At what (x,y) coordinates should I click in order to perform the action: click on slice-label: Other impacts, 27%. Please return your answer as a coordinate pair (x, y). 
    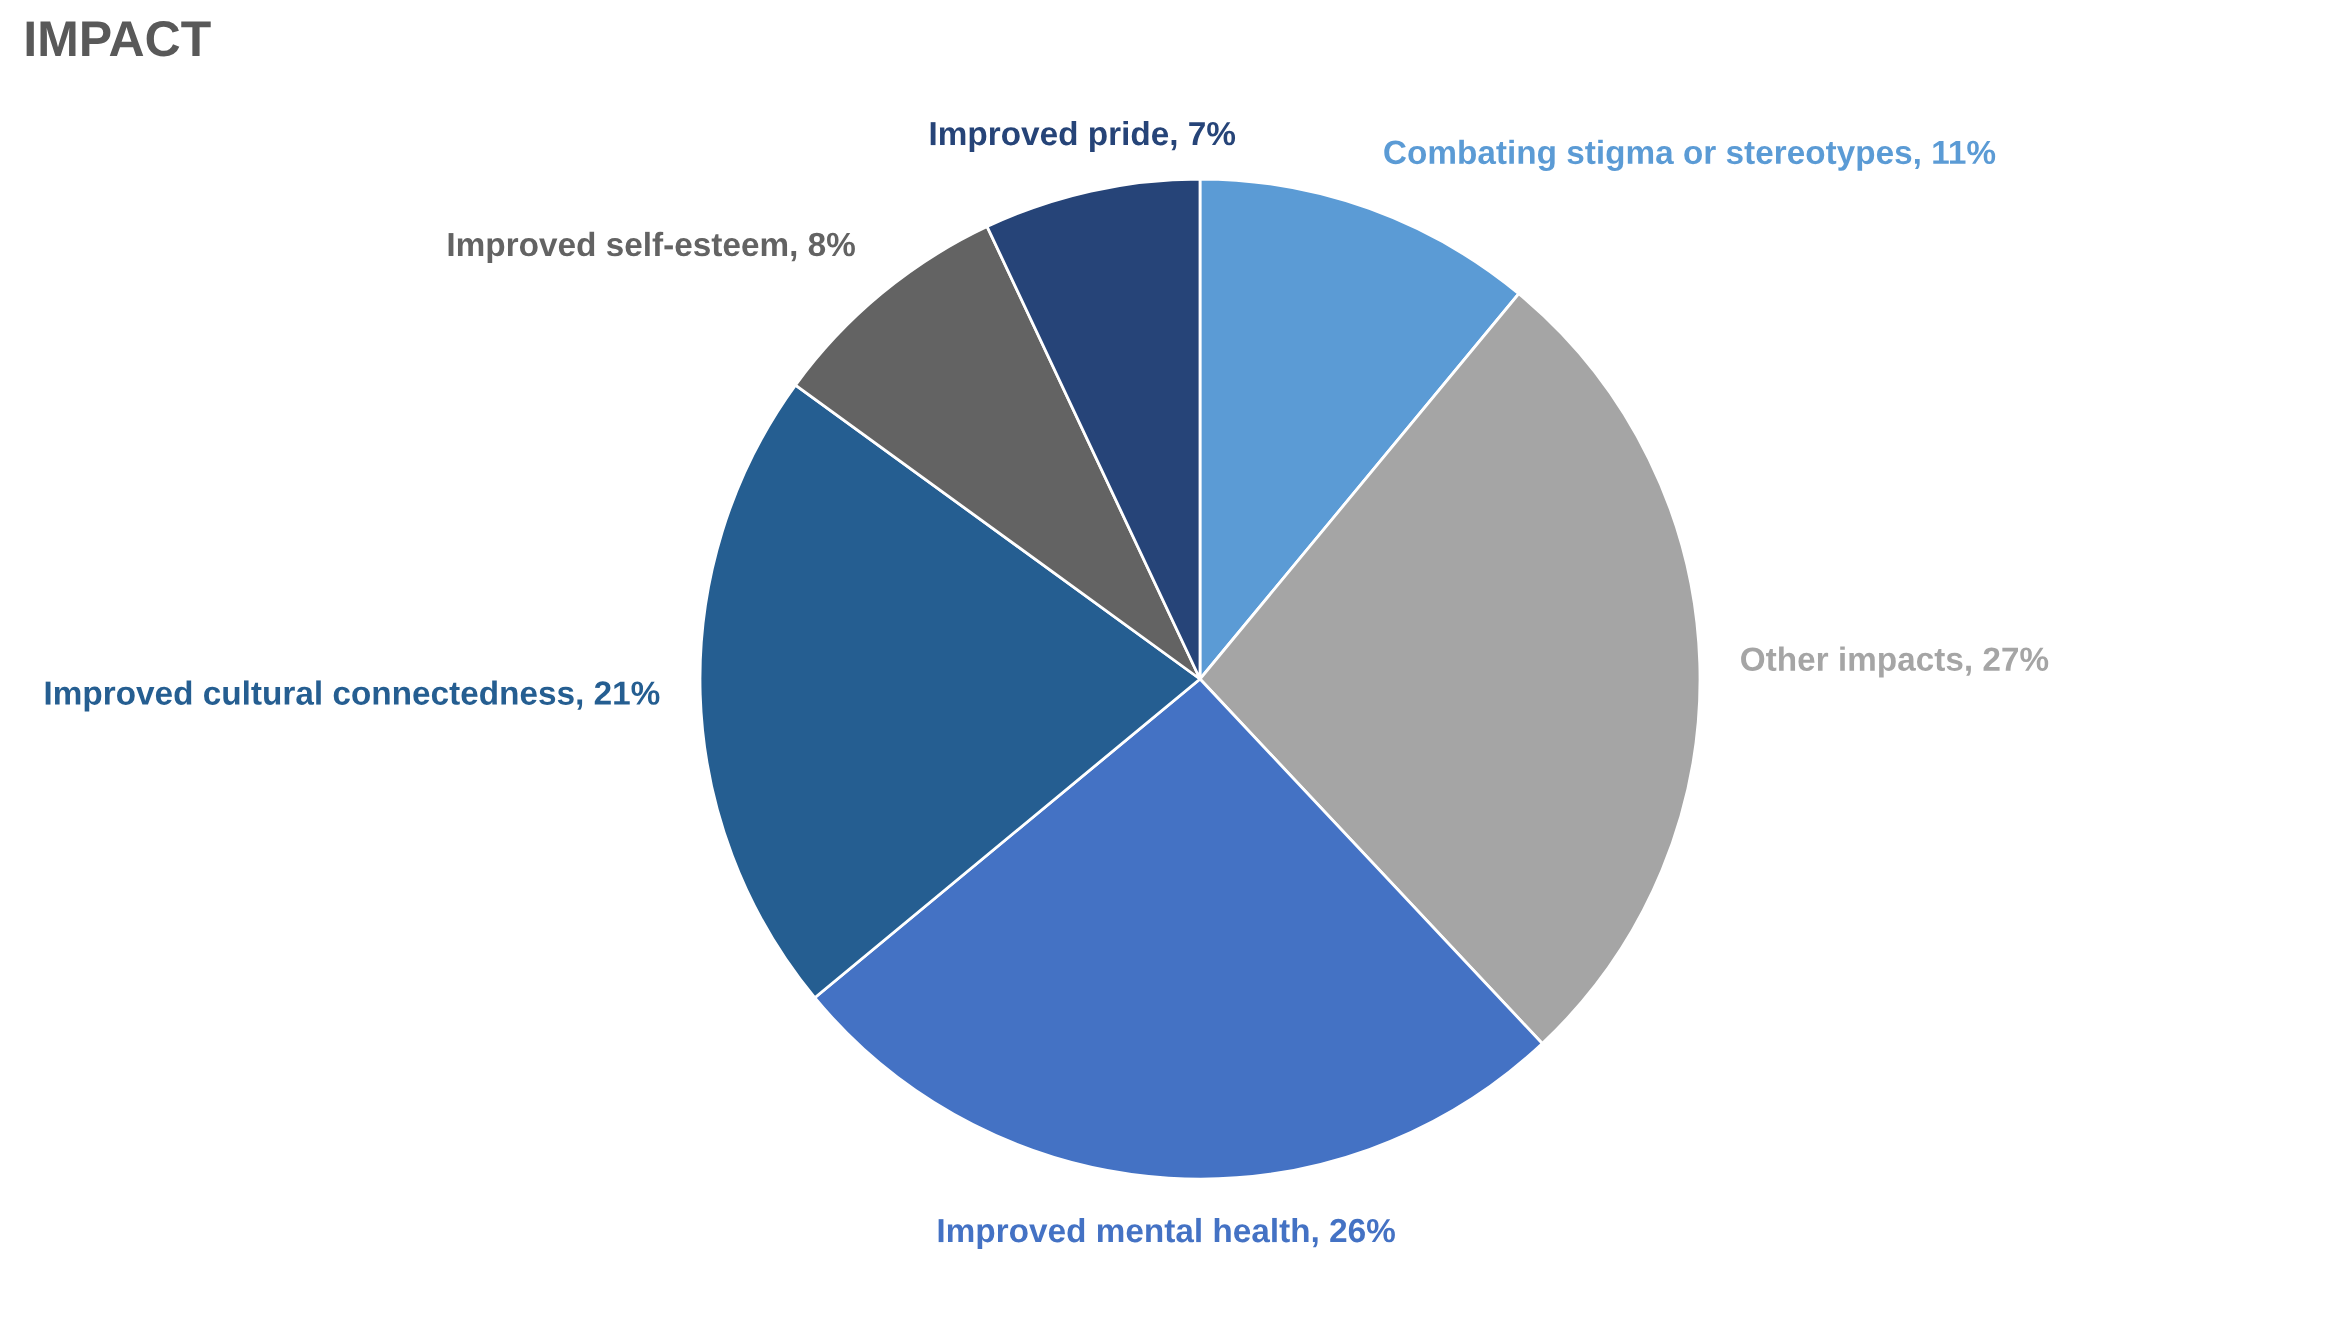
    Looking at the image, I should click on (1895, 662).